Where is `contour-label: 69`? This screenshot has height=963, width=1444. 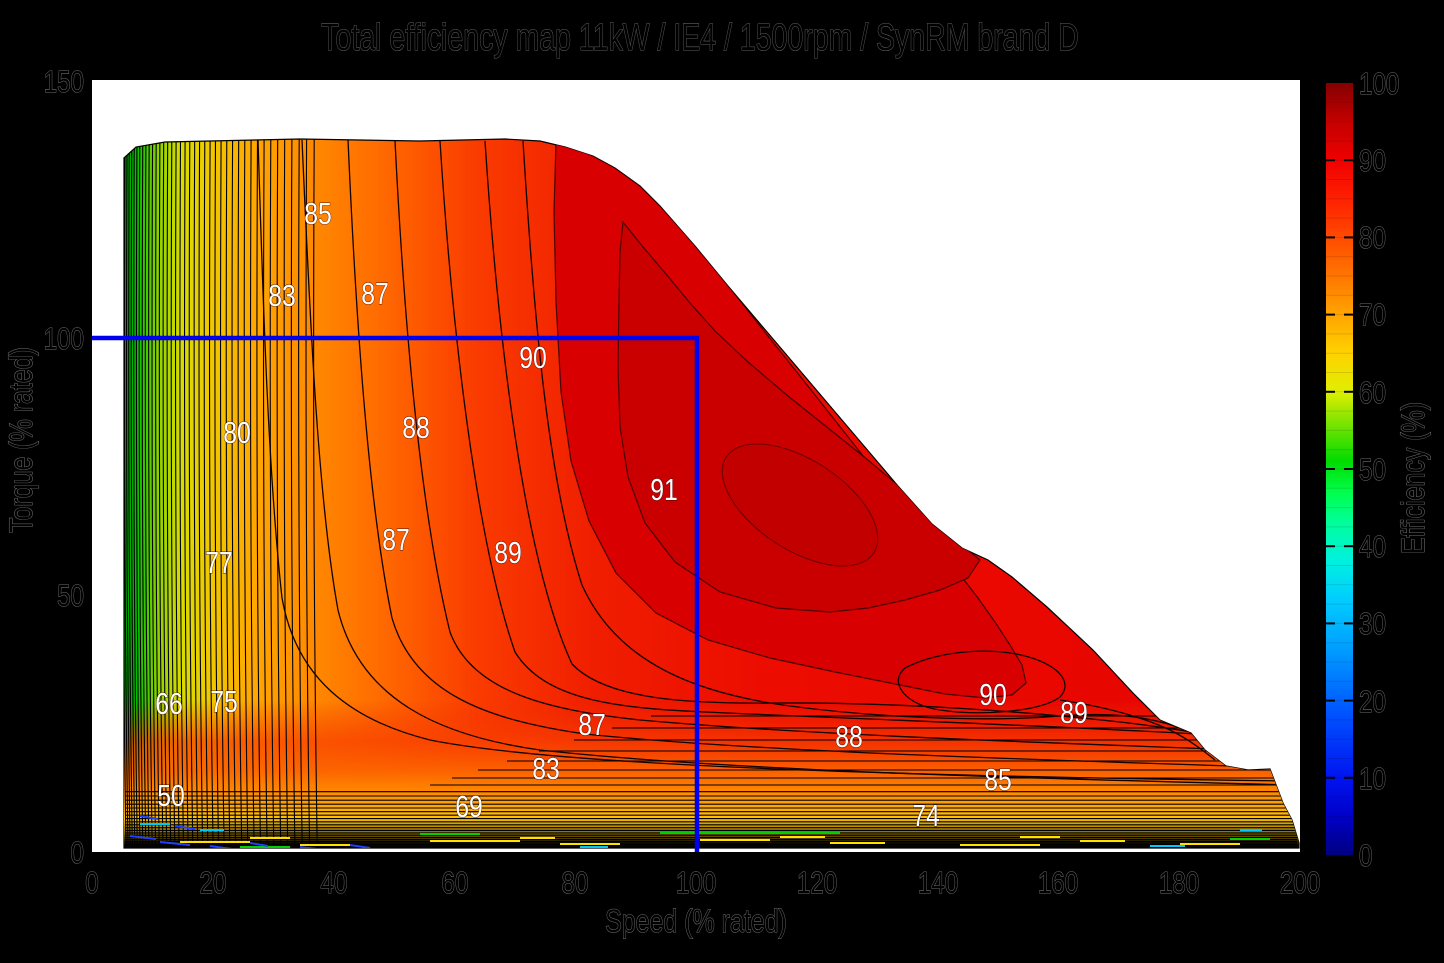
contour-label: 69 is located at coordinates (469, 806).